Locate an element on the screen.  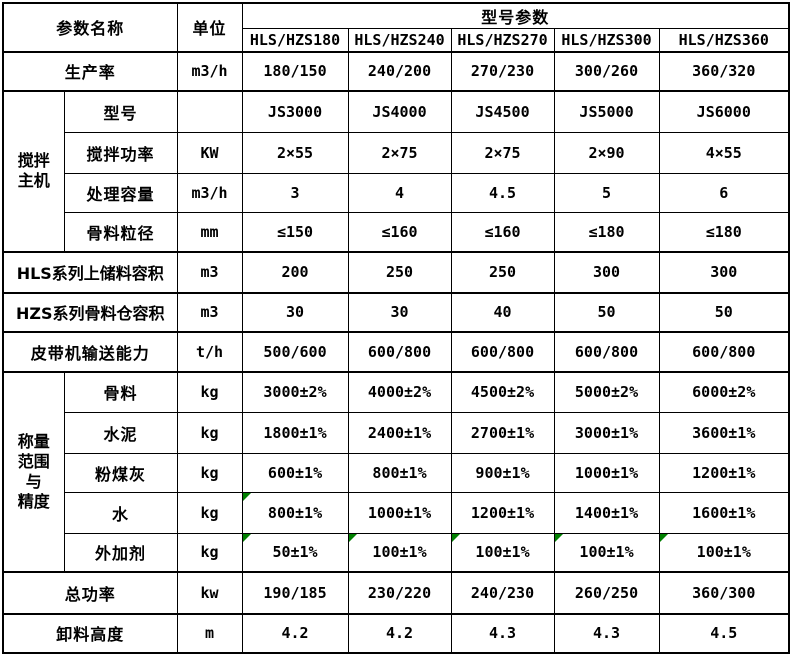
header-row-1: 参数名称 单位 型号参数 is located at coordinates (396, 27).